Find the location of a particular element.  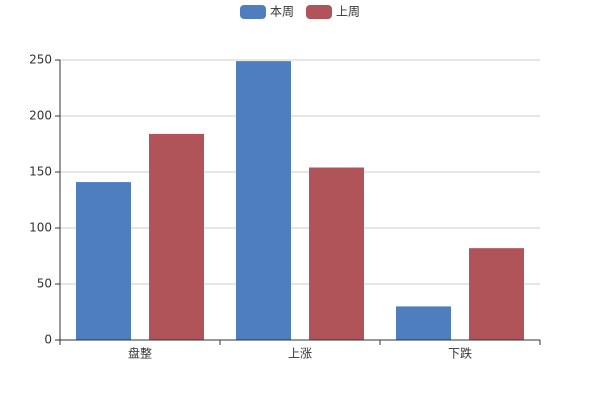

y-tick-label: 100 is located at coordinates (40, 228).